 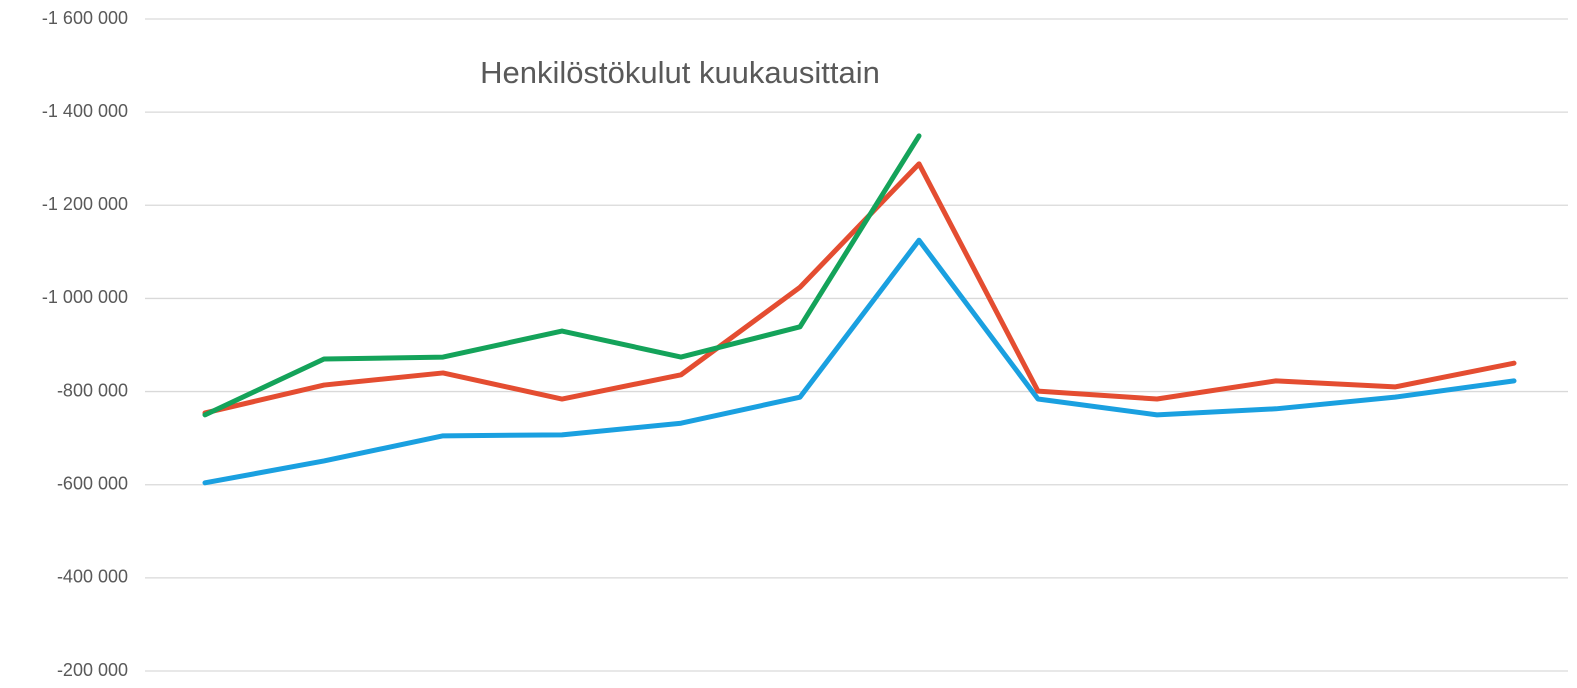 What do you see at coordinates (92, 390) in the screenshot?
I see `y-tick-label: -800 000` at bounding box center [92, 390].